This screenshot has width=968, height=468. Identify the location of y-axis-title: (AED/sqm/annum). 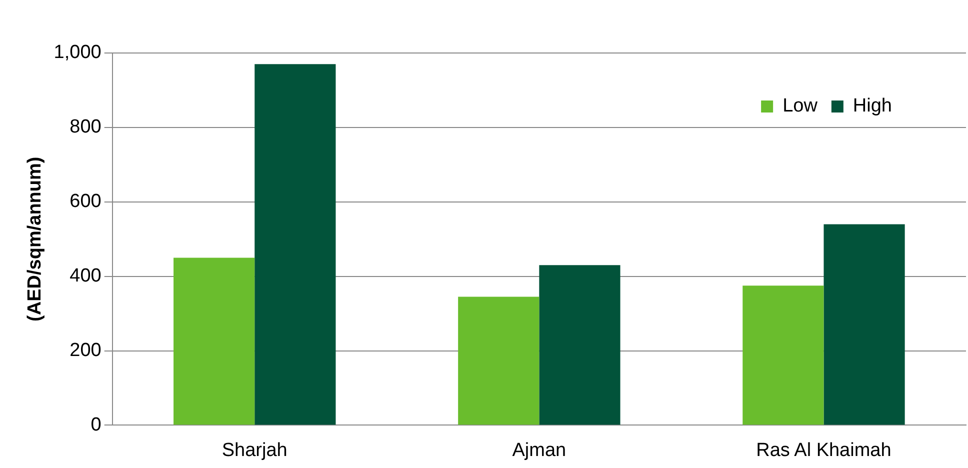
(35, 239).